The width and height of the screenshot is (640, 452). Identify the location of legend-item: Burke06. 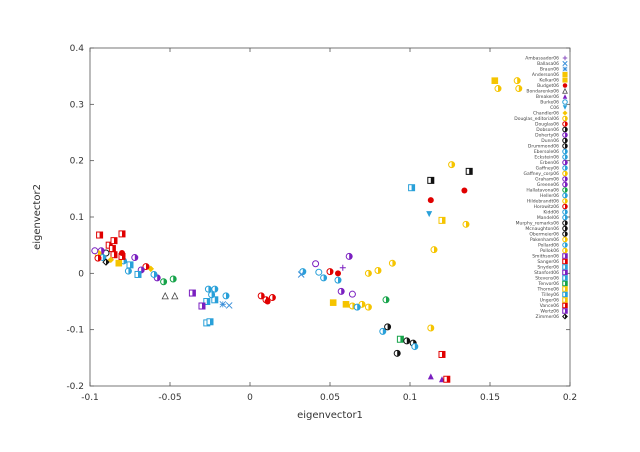
(554, 102).